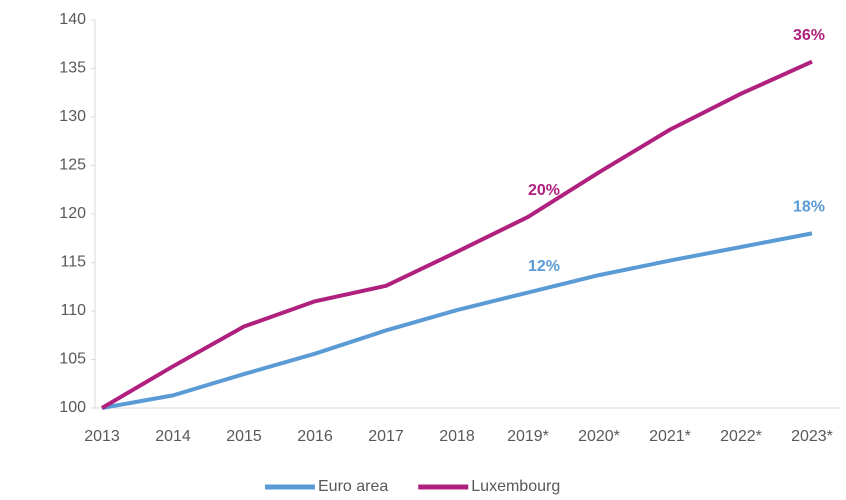 This screenshot has height=500, width=846. Describe the element at coordinates (741, 436) in the screenshot. I see `x-tick-label: 2022*` at that location.